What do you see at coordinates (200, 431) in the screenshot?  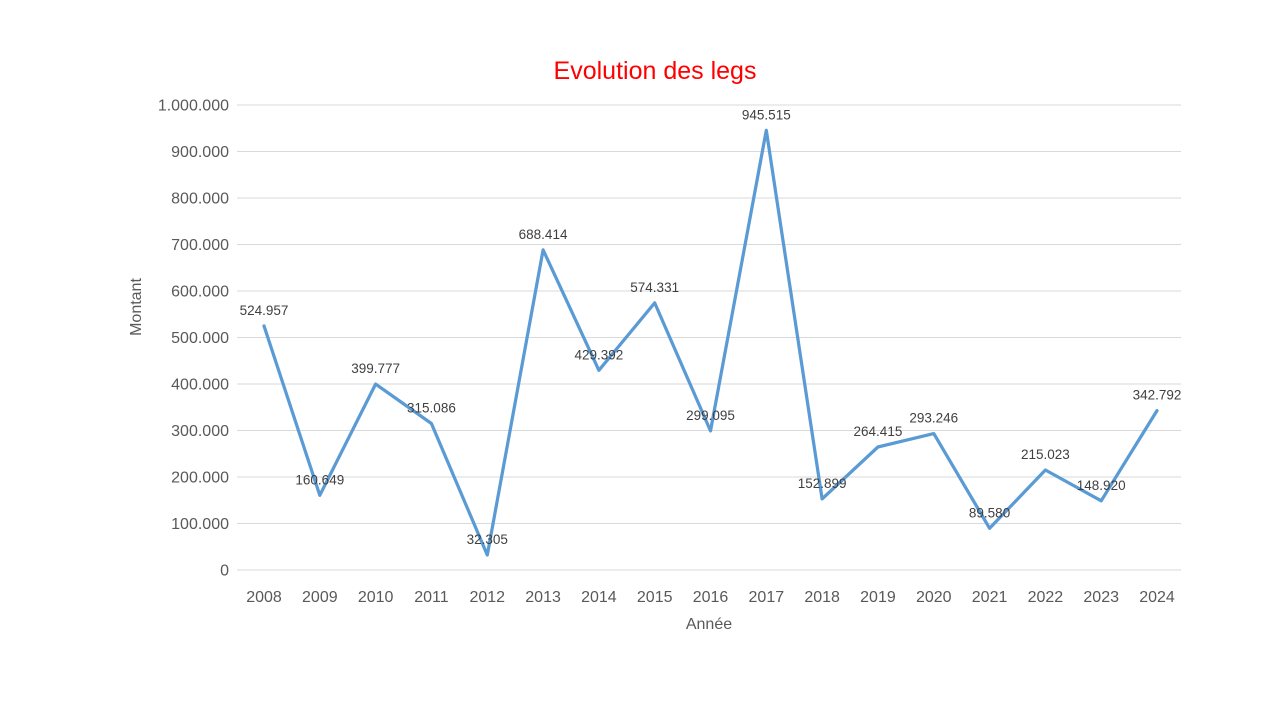 I see `y-tick-label: 300.000` at bounding box center [200, 431].